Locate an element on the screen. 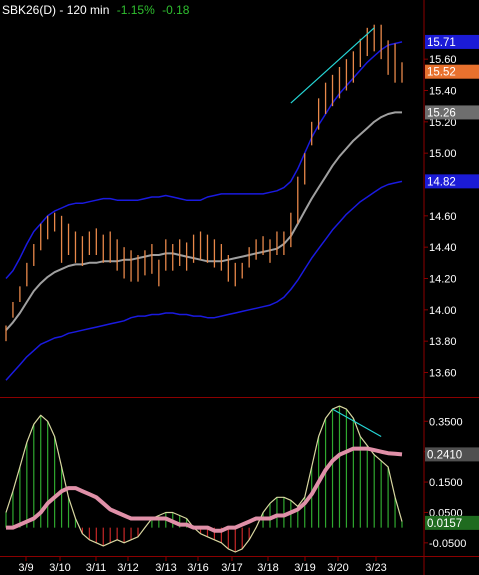  oscillator-tag is located at coordinates (452, 522).